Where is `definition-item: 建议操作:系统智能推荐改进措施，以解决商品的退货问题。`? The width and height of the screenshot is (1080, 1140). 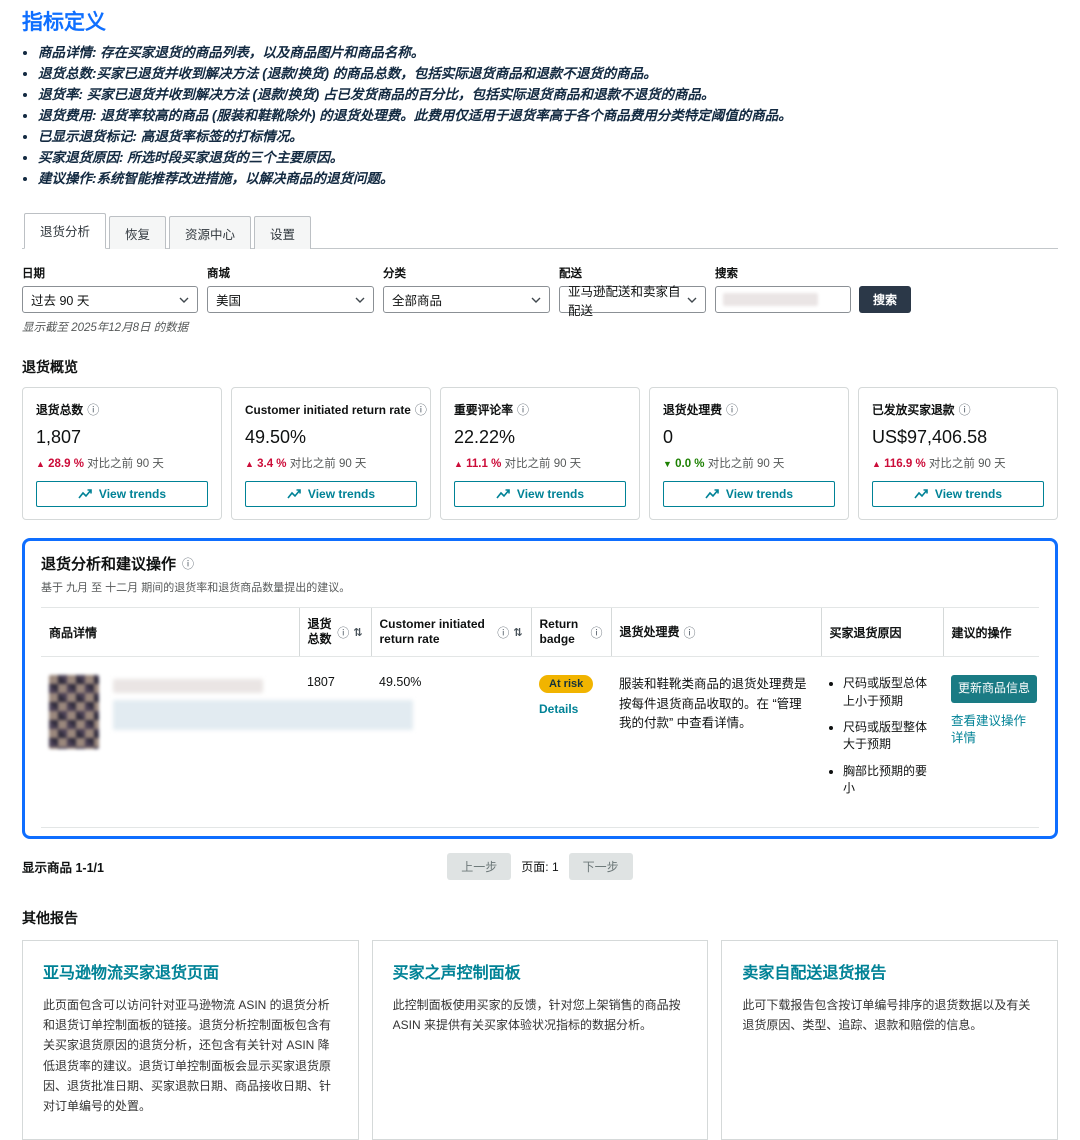 definition-item: 建议操作:系统智能推荐改进措施，以解决商品的退货问题。 is located at coordinates (548, 178).